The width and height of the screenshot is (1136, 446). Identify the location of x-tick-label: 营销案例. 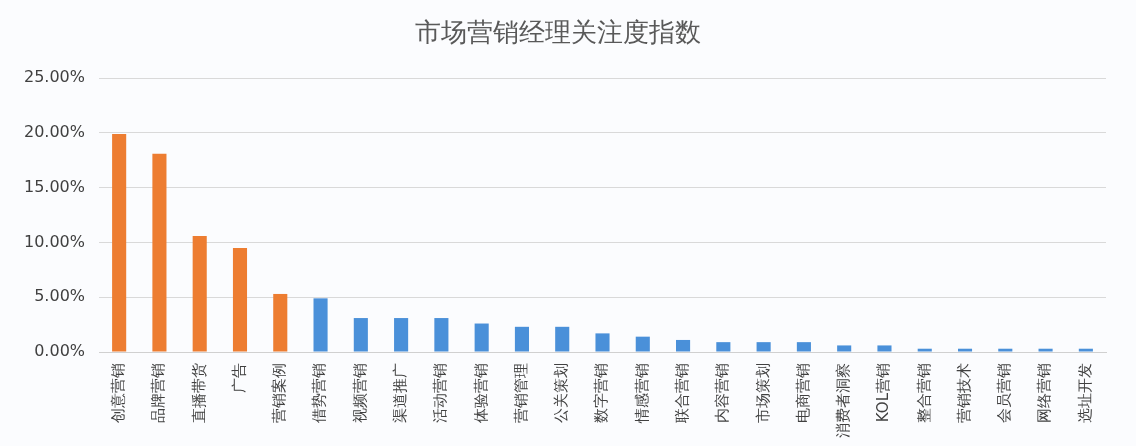
(279, 393).